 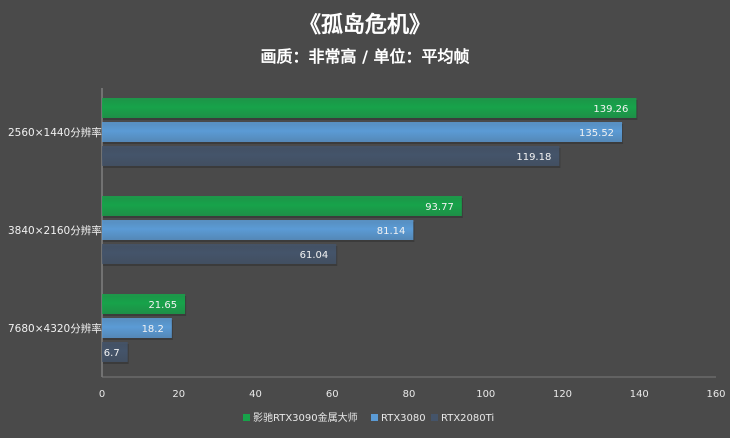 I want to click on x-tick-label: 160, so click(x=715, y=394).